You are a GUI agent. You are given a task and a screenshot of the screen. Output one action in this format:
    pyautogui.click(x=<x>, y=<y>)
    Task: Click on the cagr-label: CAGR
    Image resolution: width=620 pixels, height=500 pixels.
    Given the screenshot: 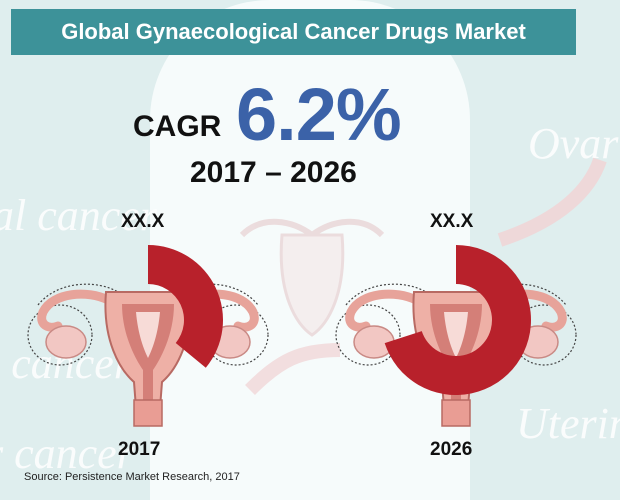 What is the action you would take?
    pyautogui.click(x=177, y=126)
    